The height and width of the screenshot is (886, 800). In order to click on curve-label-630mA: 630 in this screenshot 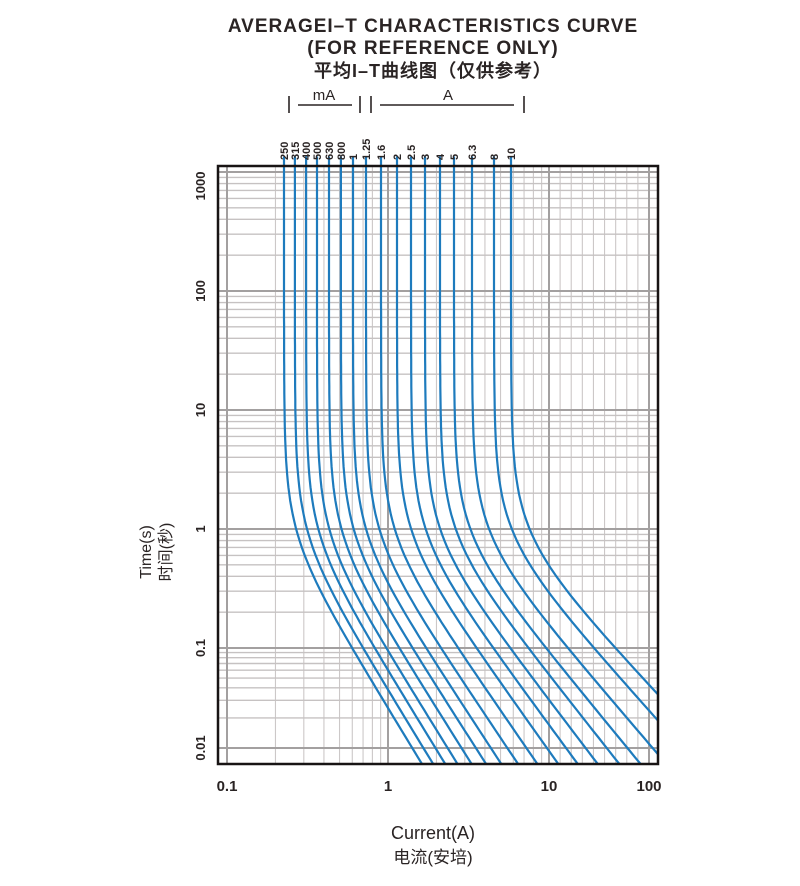, I will do `click(330, 151)`.